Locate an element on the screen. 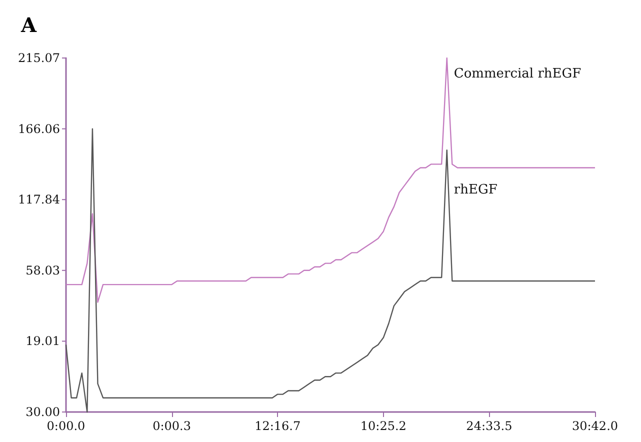  x-tick-label: 0:00.3 is located at coordinates (172, 426).